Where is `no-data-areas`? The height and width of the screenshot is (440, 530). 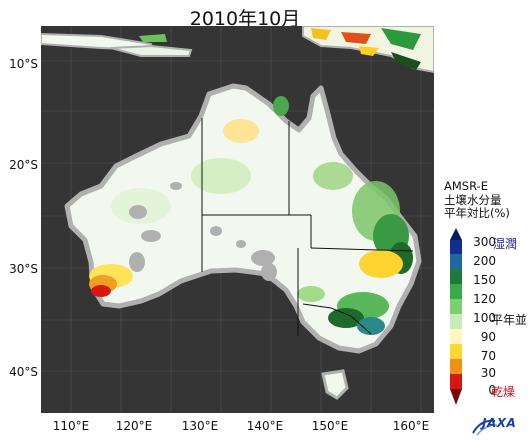
no-data-areas is located at coordinates (203, 231).